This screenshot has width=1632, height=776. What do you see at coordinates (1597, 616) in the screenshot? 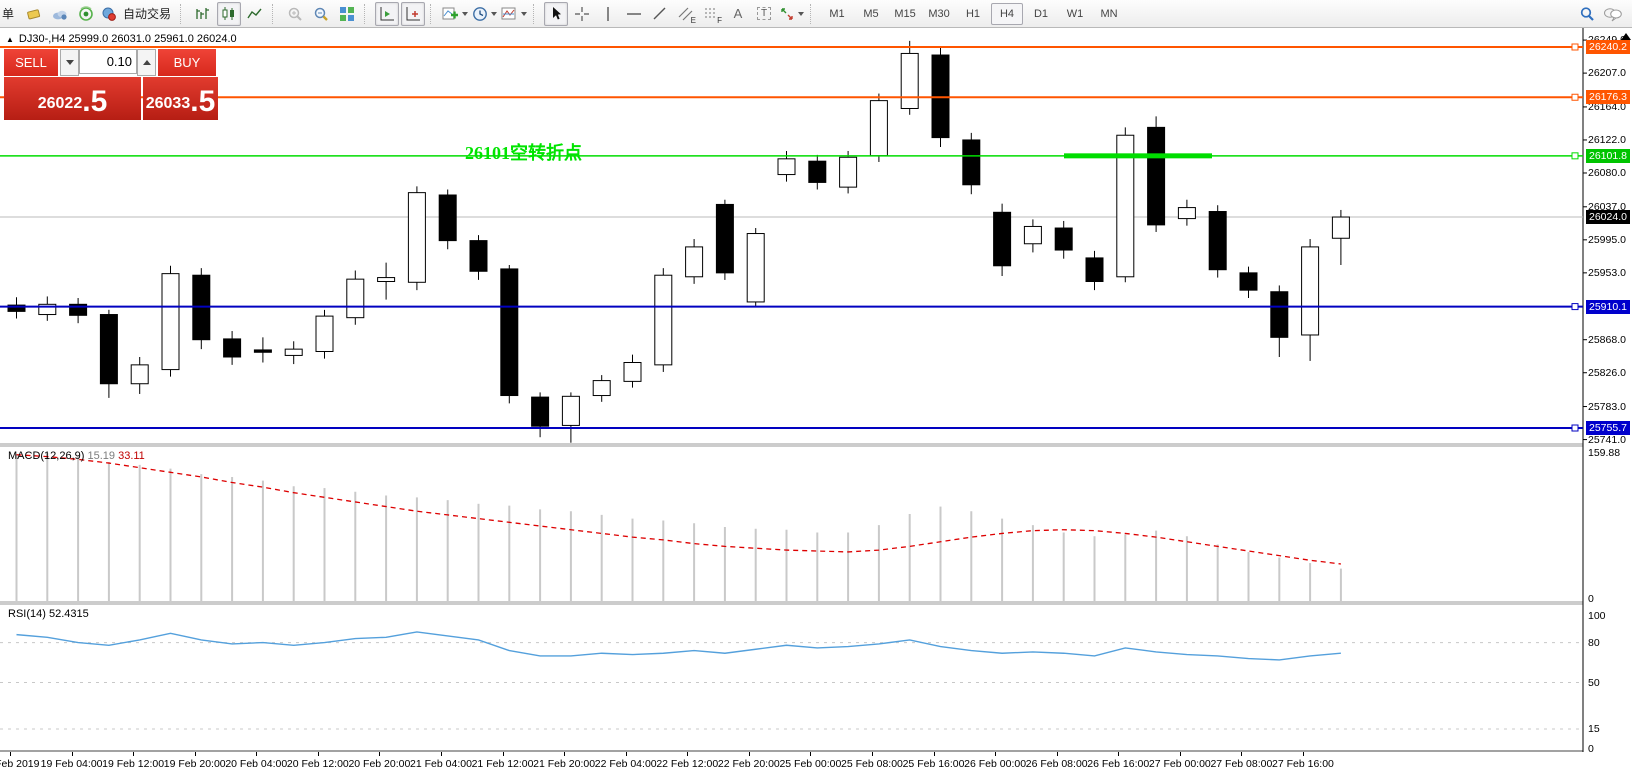
I see `rsi-axis-label: 100` at bounding box center [1597, 616].